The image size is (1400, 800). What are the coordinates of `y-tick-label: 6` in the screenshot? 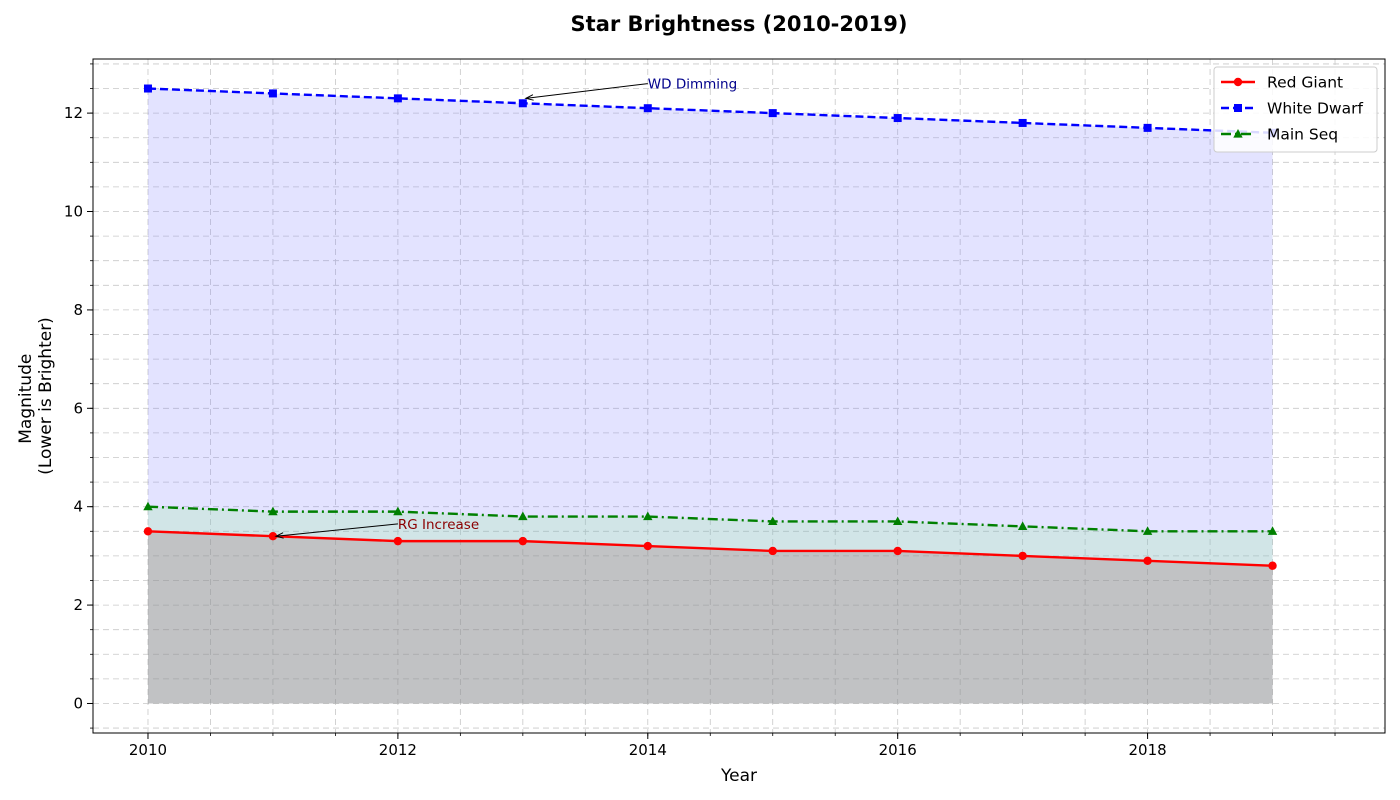 It's located at (78, 408).